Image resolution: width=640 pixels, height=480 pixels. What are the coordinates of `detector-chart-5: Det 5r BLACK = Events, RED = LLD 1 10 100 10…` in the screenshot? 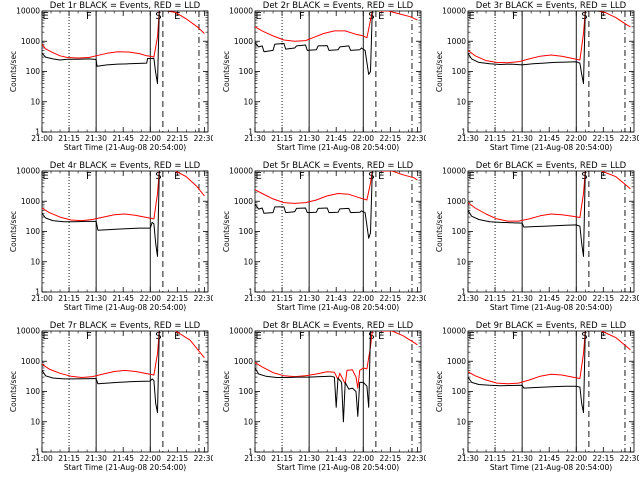 It's located at (324, 236).